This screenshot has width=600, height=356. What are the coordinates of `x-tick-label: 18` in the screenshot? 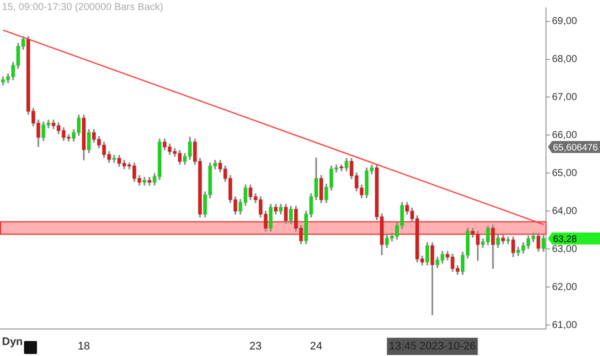 It's located at (84, 346).